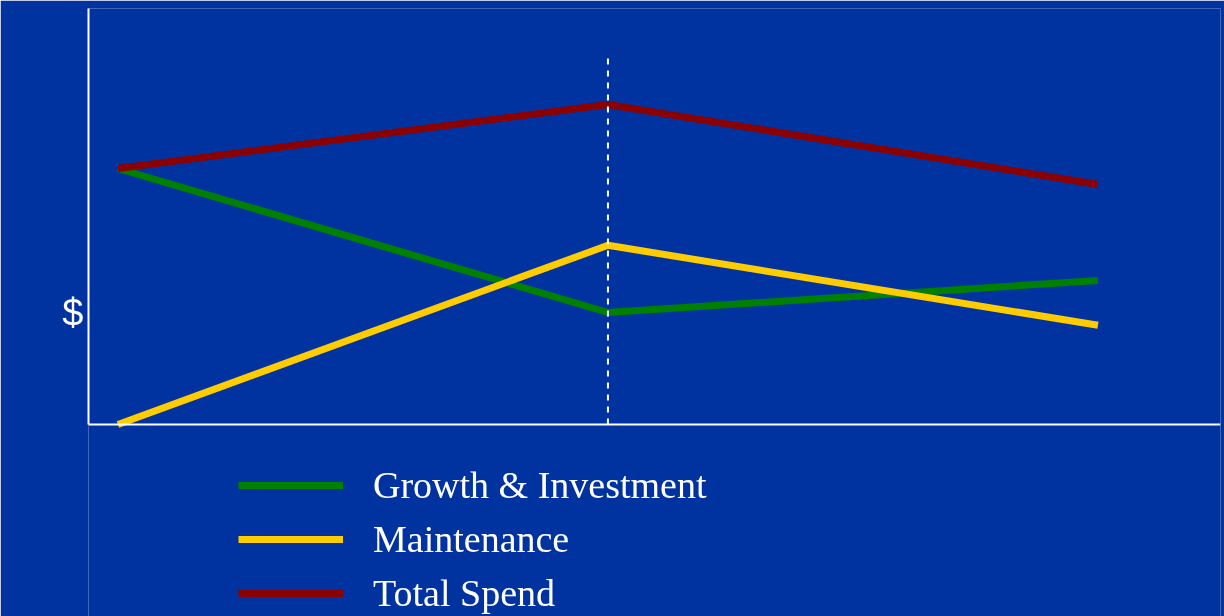 This screenshot has width=1224, height=616. I want to click on legend-label: Growth & Investment, so click(540, 485).